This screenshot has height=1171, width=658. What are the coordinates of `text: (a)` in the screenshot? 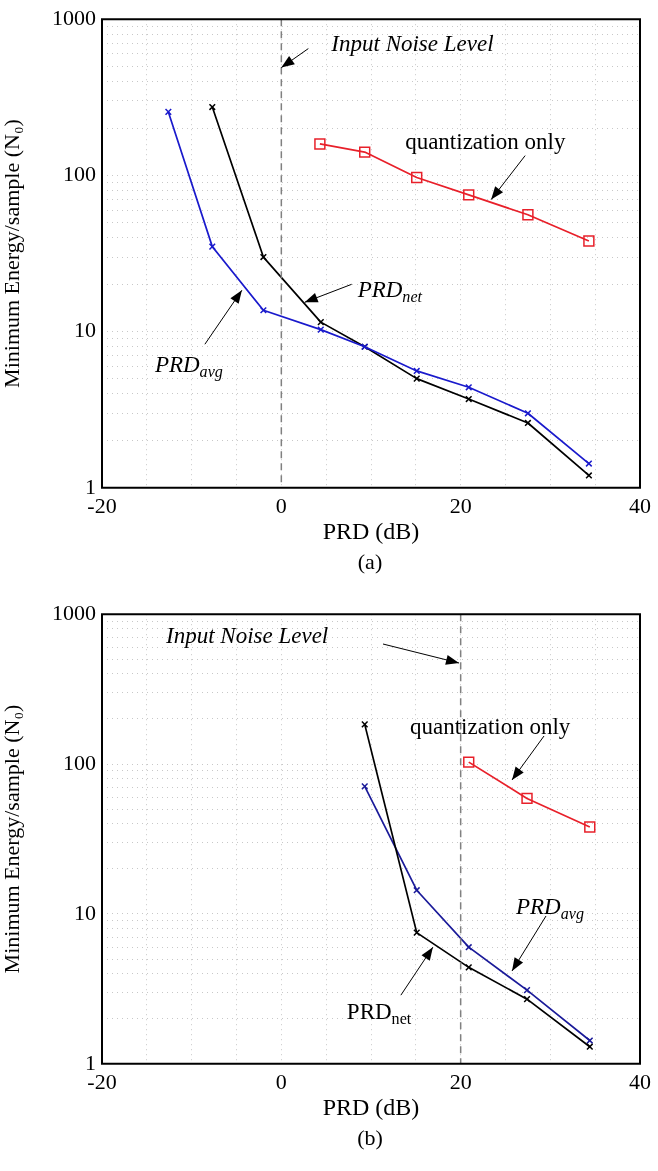 It's located at (370, 561).